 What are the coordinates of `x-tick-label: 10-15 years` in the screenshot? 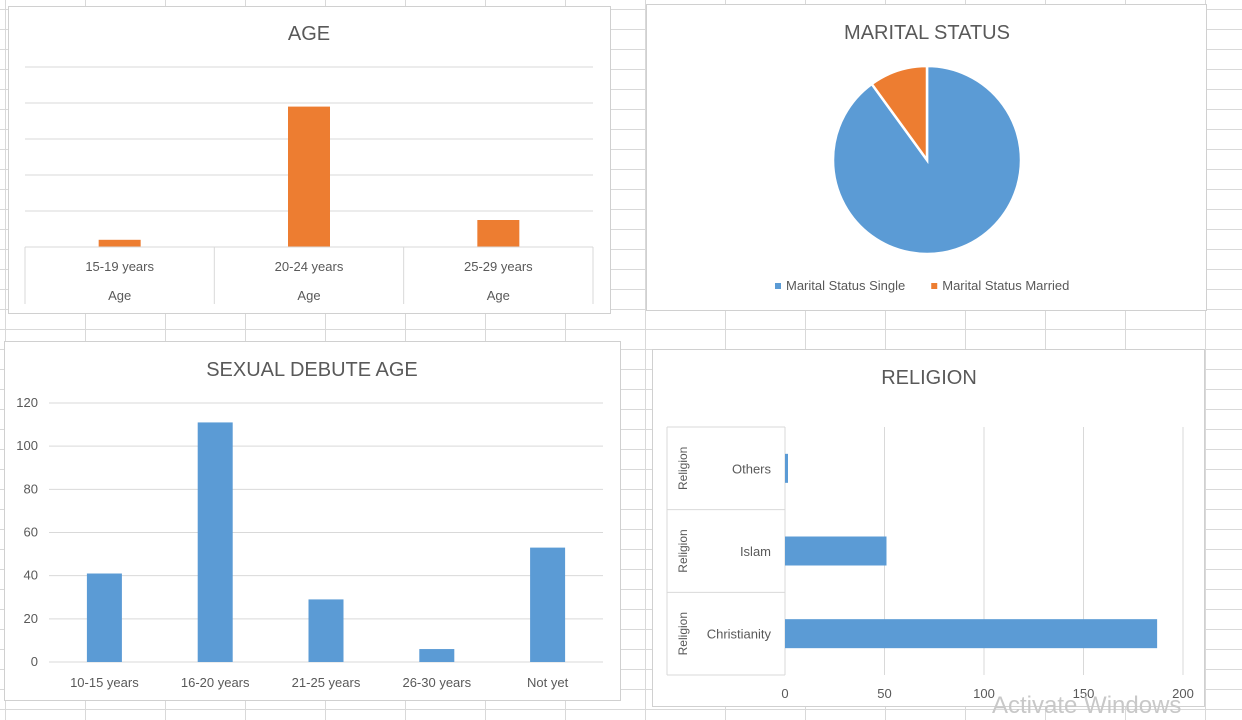 It's located at (104, 682).